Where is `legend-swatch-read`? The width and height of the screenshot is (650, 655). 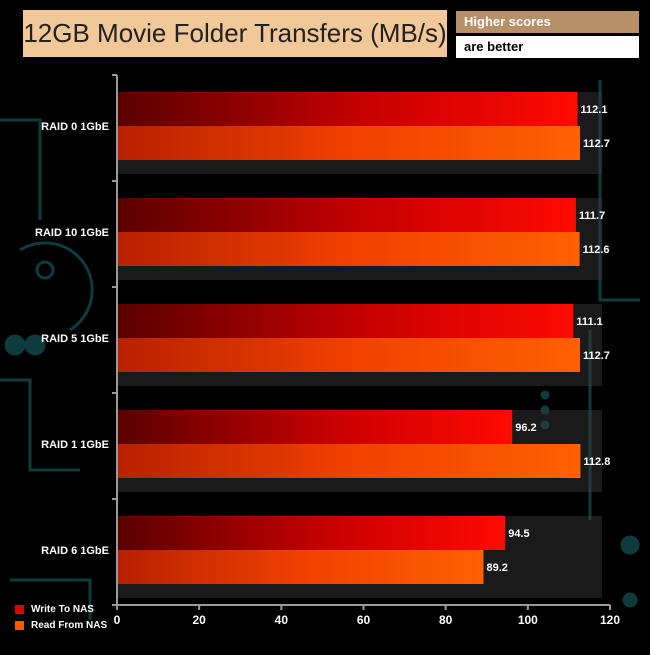
legend-swatch-read is located at coordinates (19, 625).